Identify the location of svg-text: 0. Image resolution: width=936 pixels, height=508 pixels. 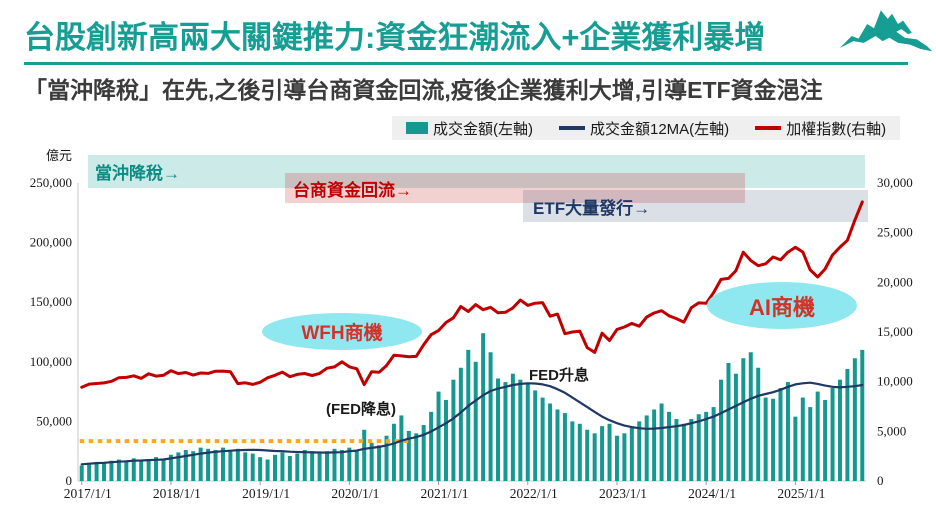
(880, 480).